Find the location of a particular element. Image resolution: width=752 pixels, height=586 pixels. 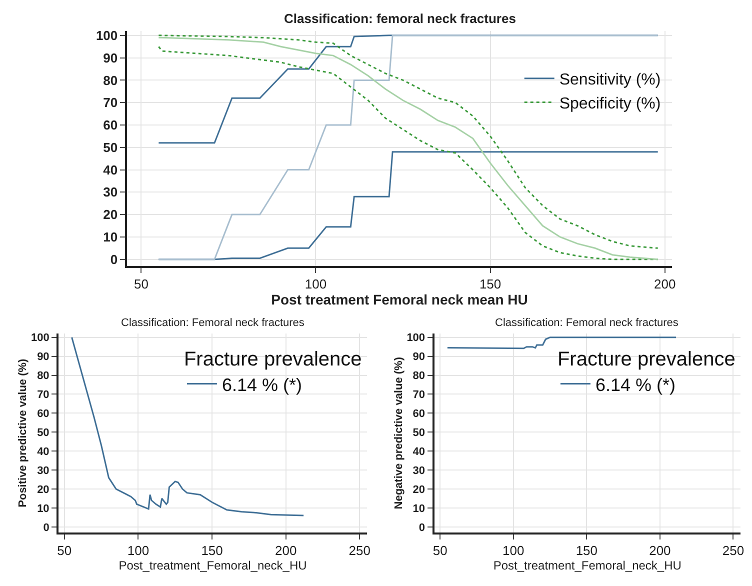

y-axis-title: Negative predictive value (%) is located at coordinates (398, 433).